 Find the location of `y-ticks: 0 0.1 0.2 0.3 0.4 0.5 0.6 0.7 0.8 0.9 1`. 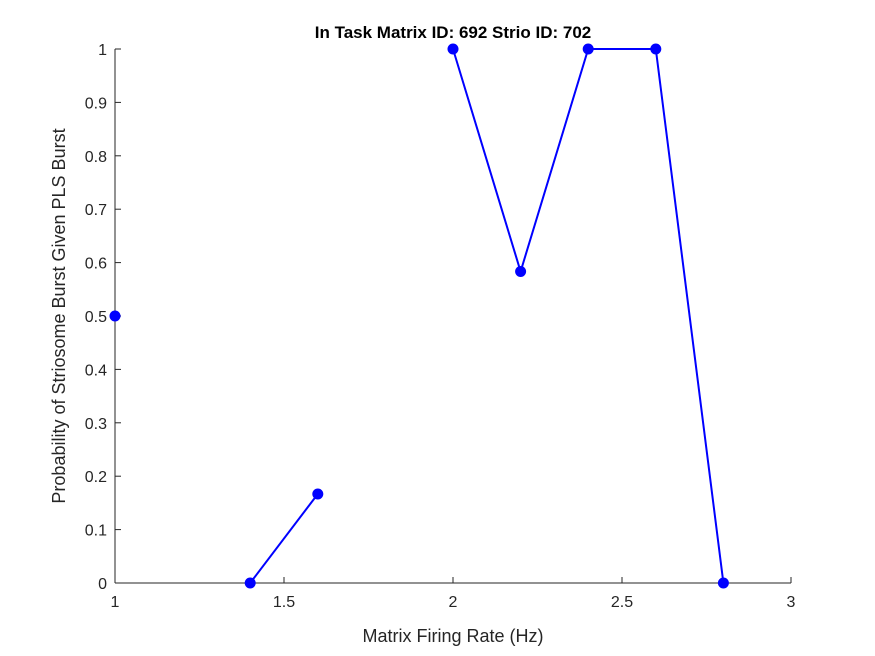

y-ticks: 0 0.1 0.2 0.3 0.4 0.5 0.6 0.7 0.8 0.9 1 is located at coordinates (103, 317).